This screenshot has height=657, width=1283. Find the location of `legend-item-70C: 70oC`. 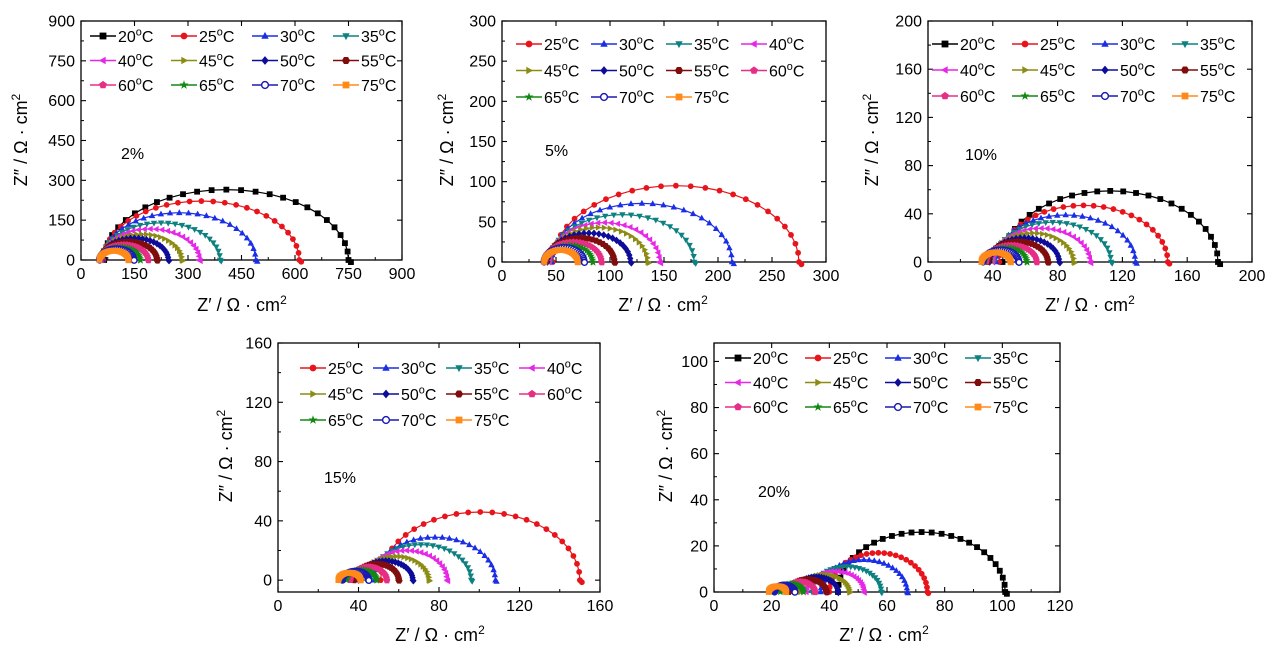

legend-item-70C: 70oC is located at coordinates (622, 97).